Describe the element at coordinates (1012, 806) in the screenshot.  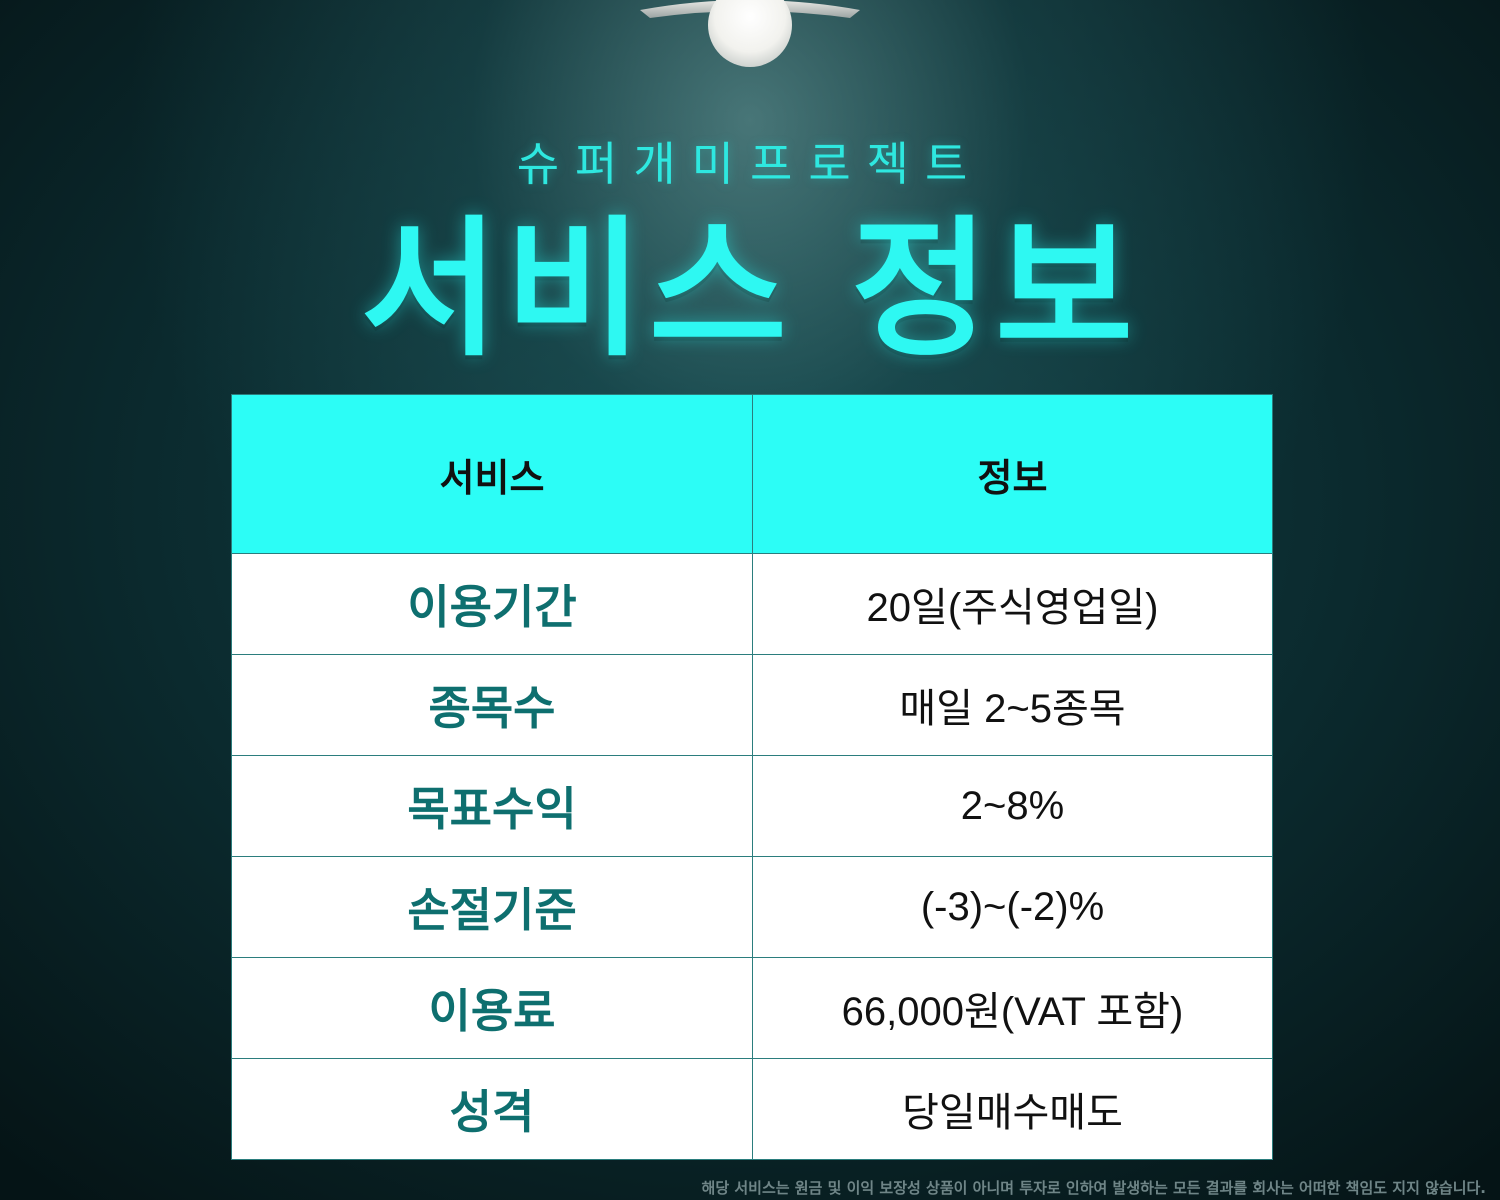
I see `row-value: 2~8%` at that location.